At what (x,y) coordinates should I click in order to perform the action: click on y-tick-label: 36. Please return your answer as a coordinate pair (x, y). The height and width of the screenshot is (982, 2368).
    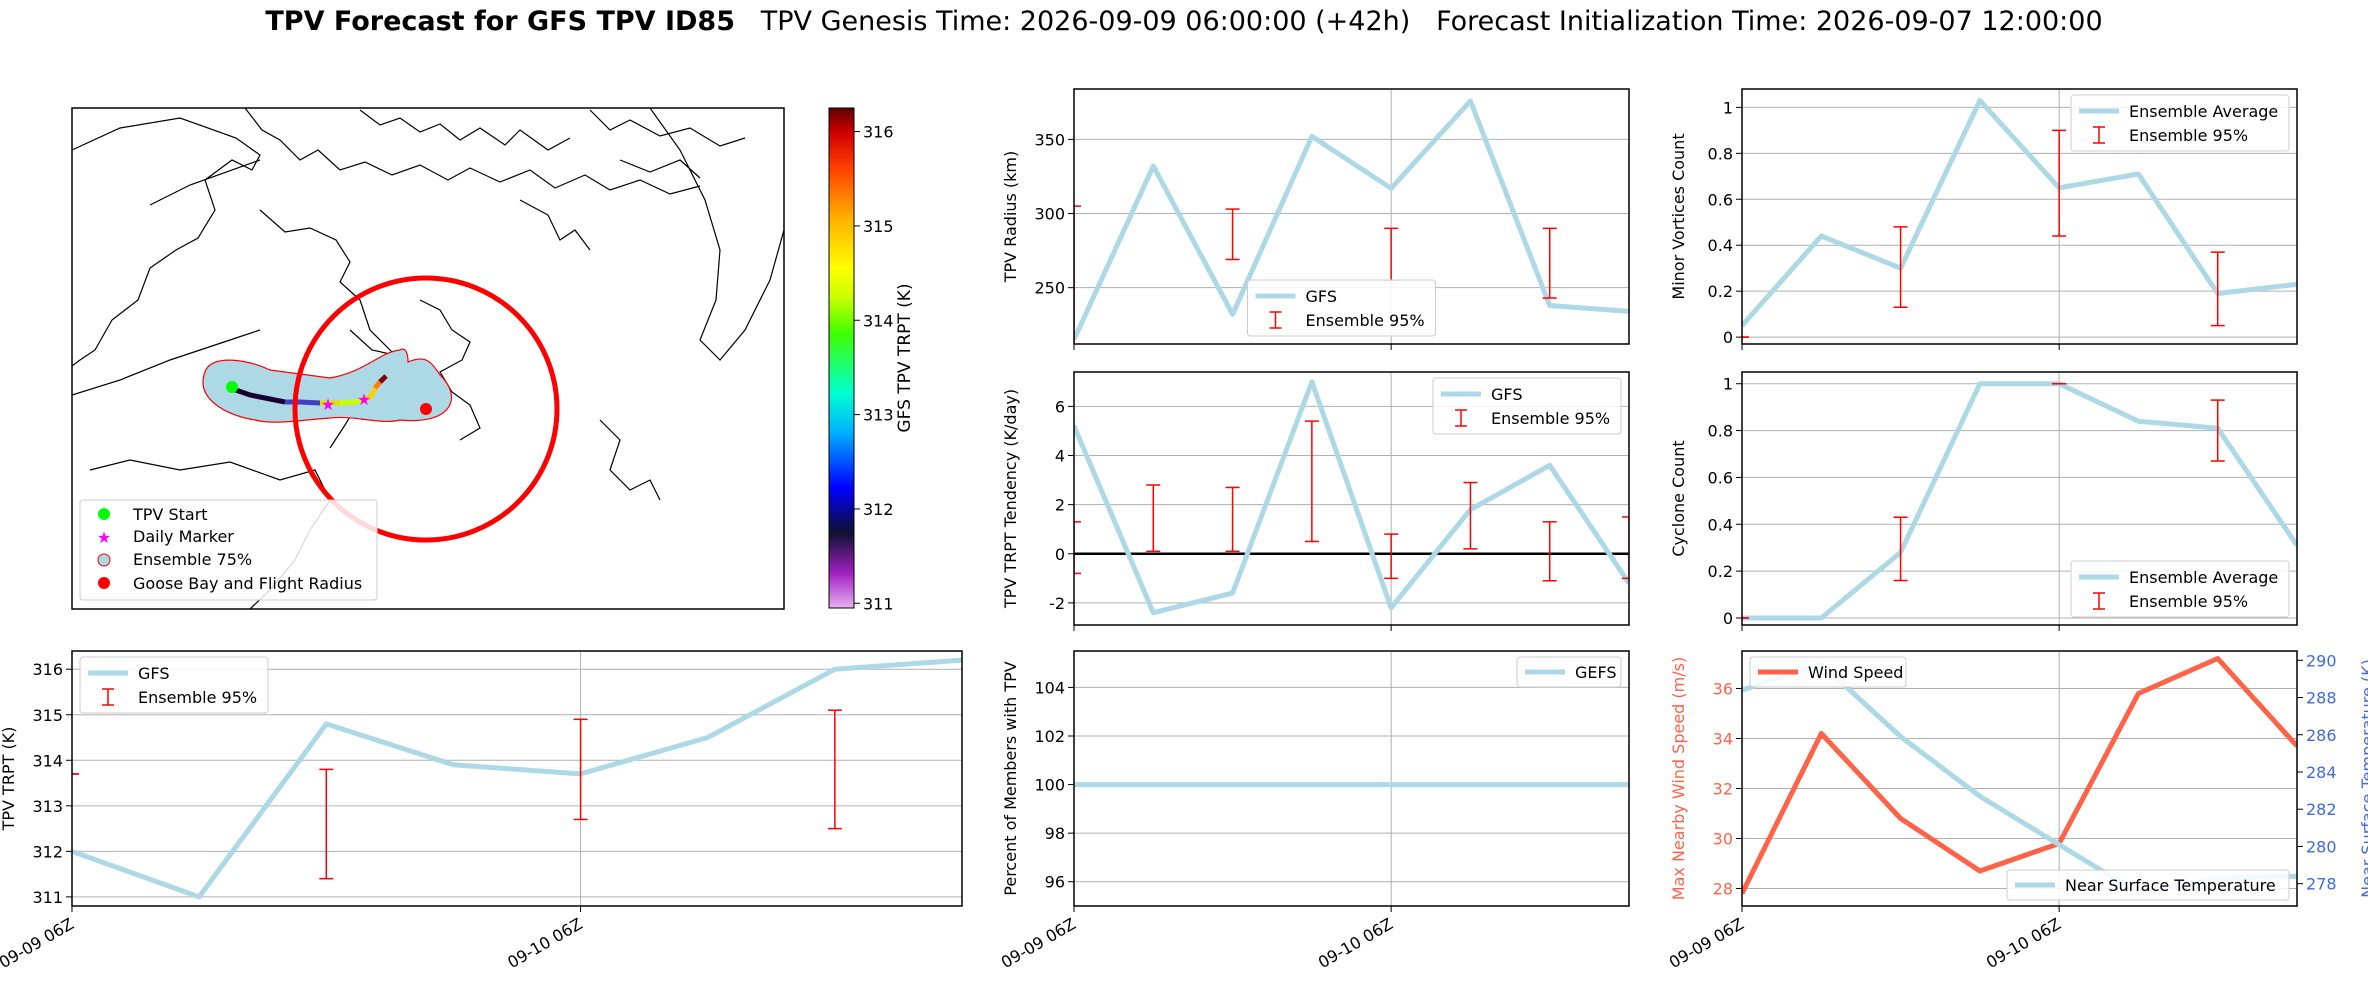
    Looking at the image, I should click on (1723, 689).